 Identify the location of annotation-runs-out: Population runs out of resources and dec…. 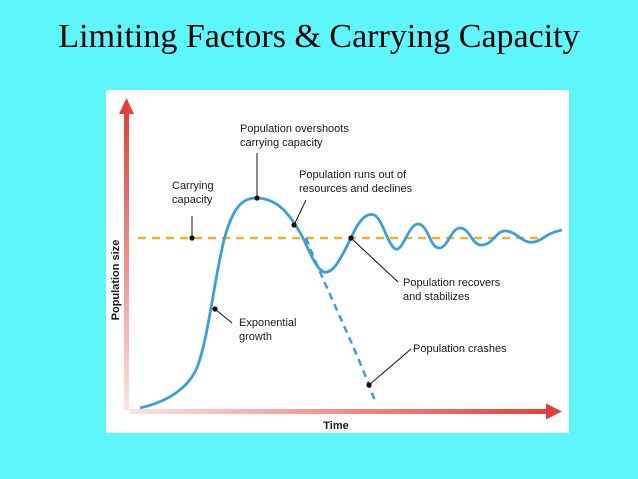
(356, 182).